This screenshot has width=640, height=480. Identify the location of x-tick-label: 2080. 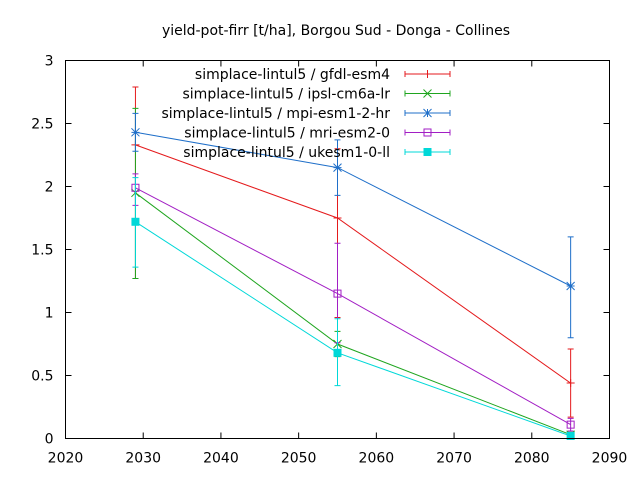
(532, 459).